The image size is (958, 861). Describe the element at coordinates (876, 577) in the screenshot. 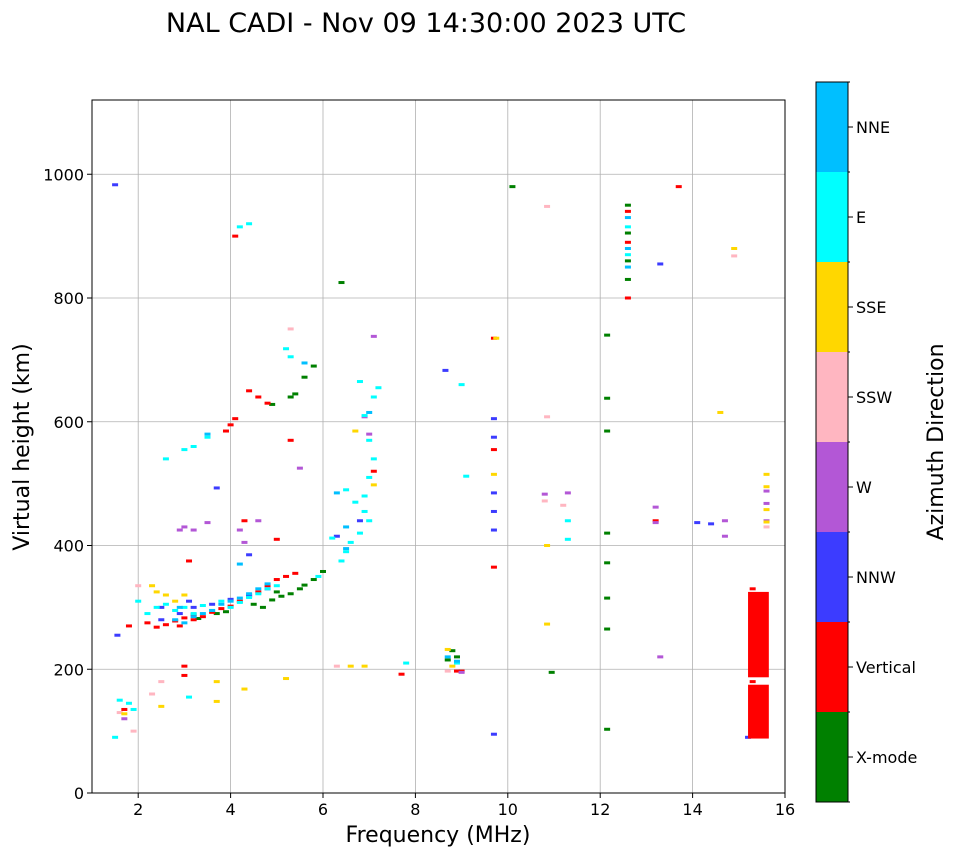

I see `colorbar-tick-label: NNW` at that location.